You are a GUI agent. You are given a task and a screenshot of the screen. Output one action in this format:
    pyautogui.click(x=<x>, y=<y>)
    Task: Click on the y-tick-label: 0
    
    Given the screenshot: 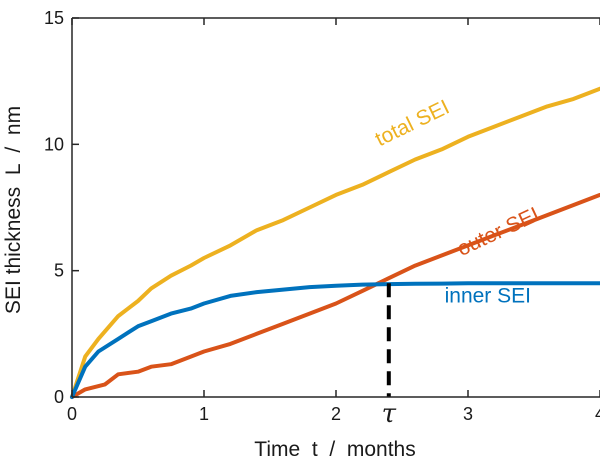 What is the action you would take?
    pyautogui.click(x=59, y=397)
    